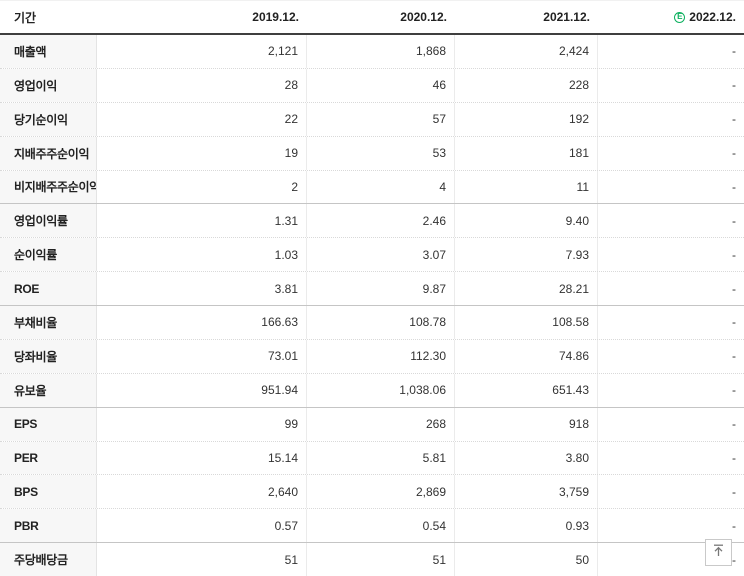  What do you see at coordinates (423, 17) in the screenshot?
I see `year-header-2020: 2020.12.` at bounding box center [423, 17].